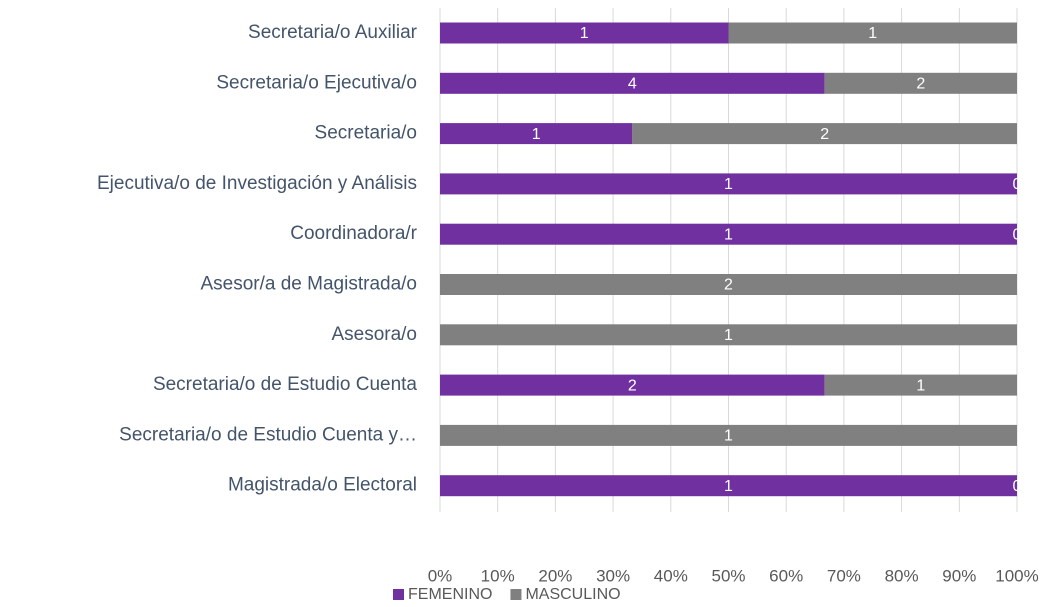  What do you see at coordinates (366, 133) in the screenshot?
I see `category-label: Secretaria/o` at bounding box center [366, 133].